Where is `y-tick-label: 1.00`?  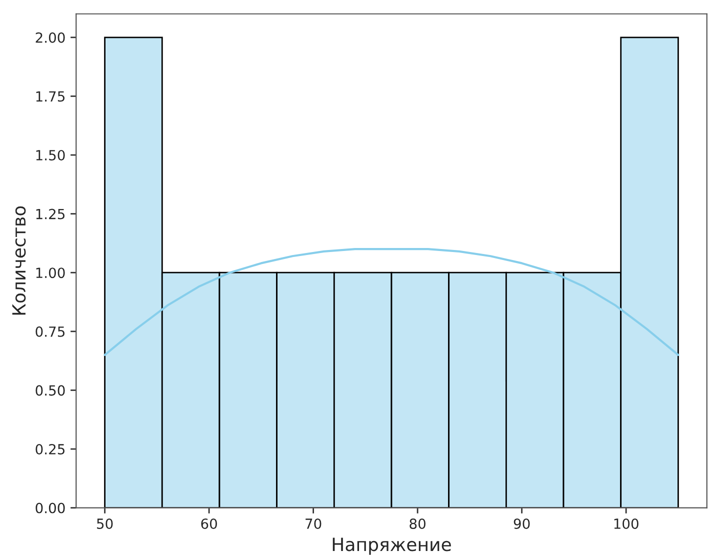
y-tick-label: 1.00 is located at coordinates (50, 273).